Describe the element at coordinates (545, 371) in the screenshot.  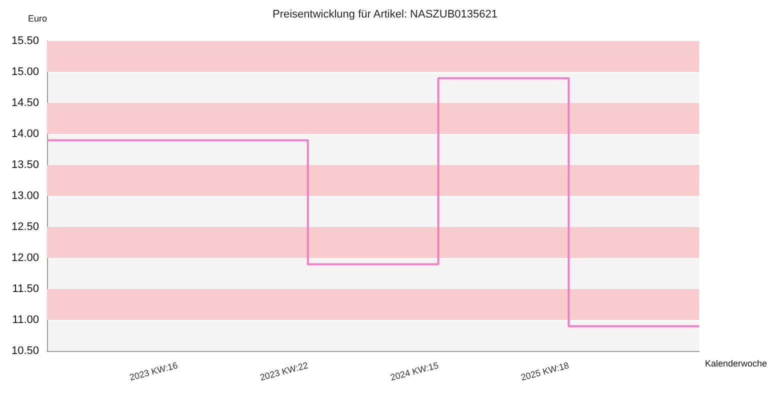
I see `x-tick-label: 2025 KW:18` at that location.